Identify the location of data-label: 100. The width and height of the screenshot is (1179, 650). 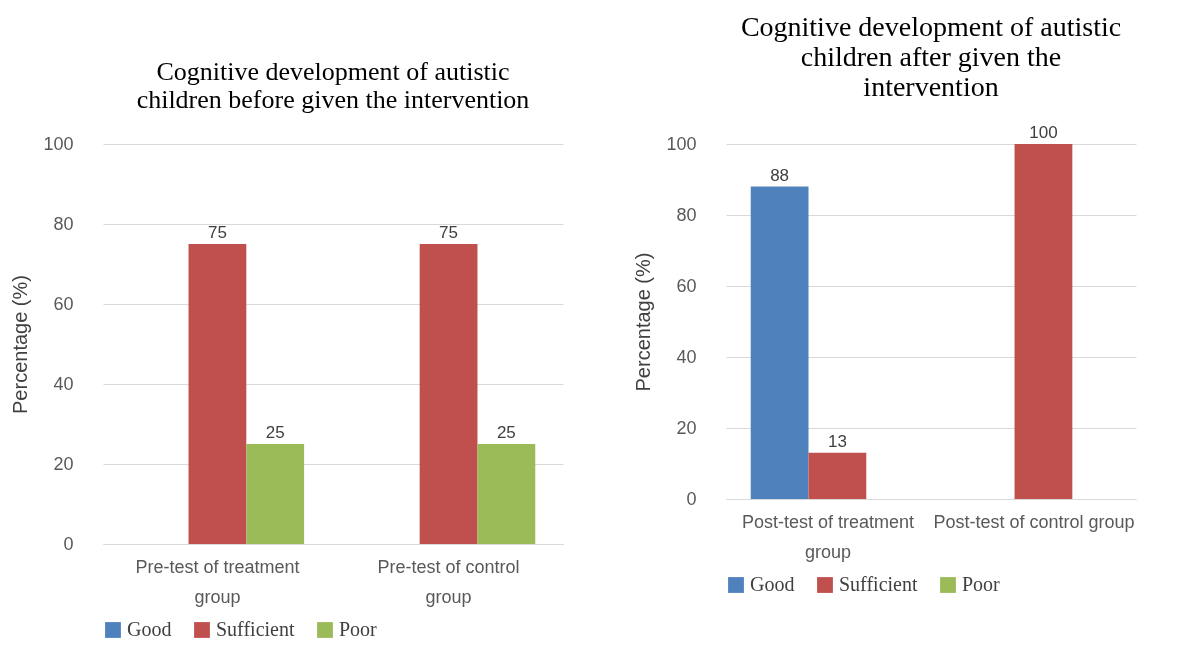
(1043, 132).